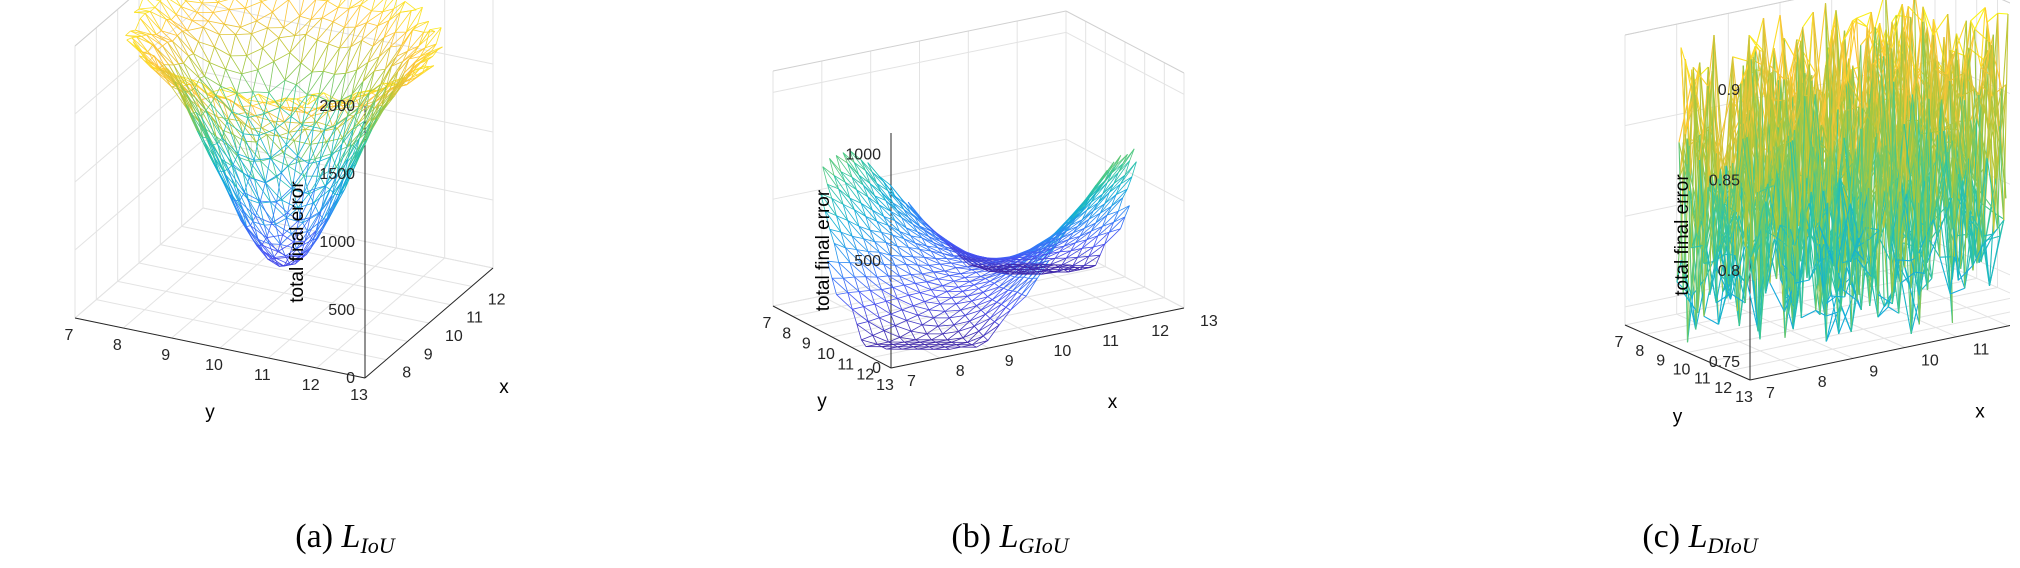 The image size is (2020, 568). I want to click on x-tick-label: 11, so click(474, 318).